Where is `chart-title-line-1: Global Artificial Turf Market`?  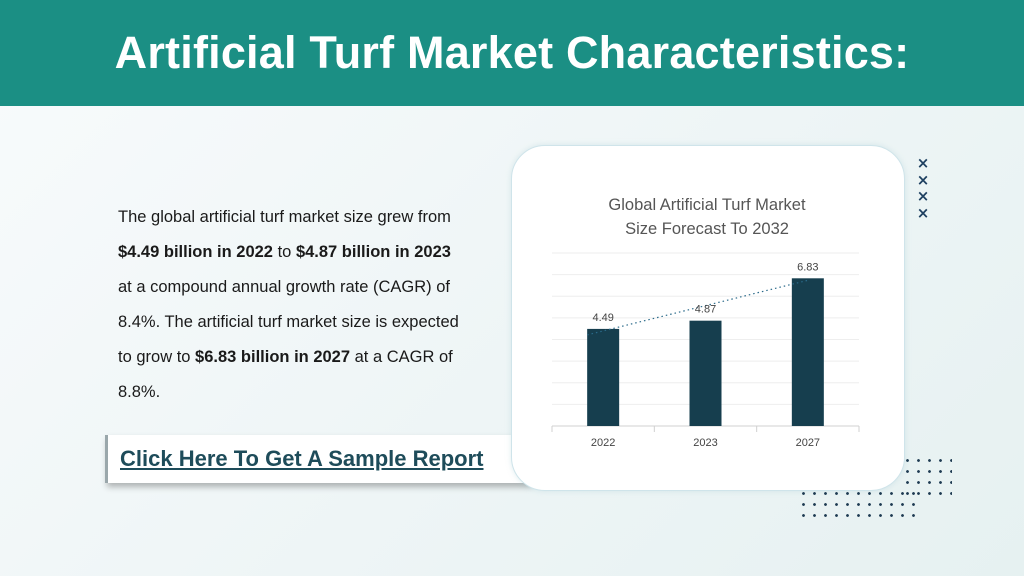 chart-title-line-1: Global Artificial Turf Market is located at coordinates (707, 205).